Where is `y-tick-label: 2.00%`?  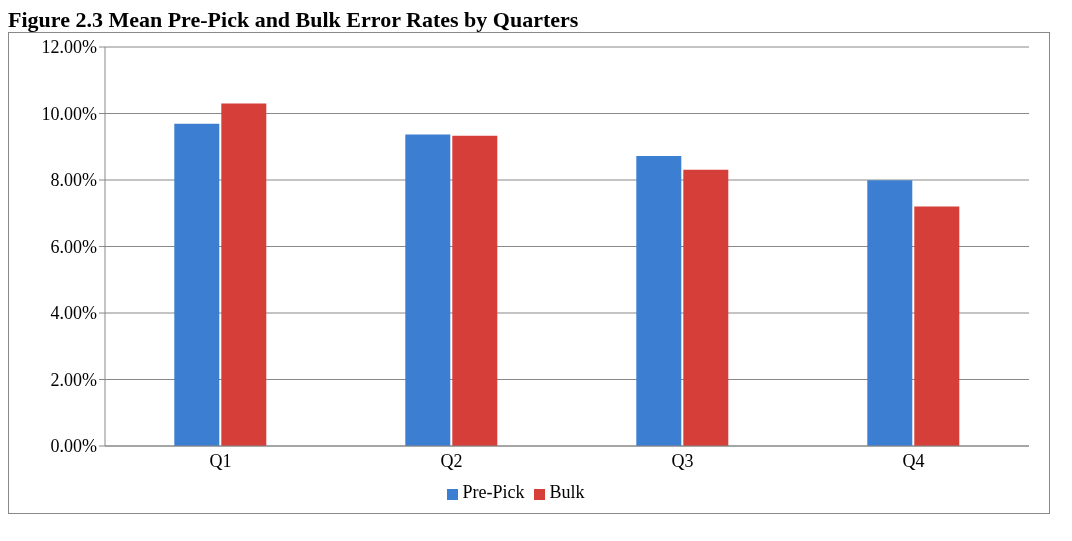
y-tick-label: 2.00% is located at coordinates (73, 379).